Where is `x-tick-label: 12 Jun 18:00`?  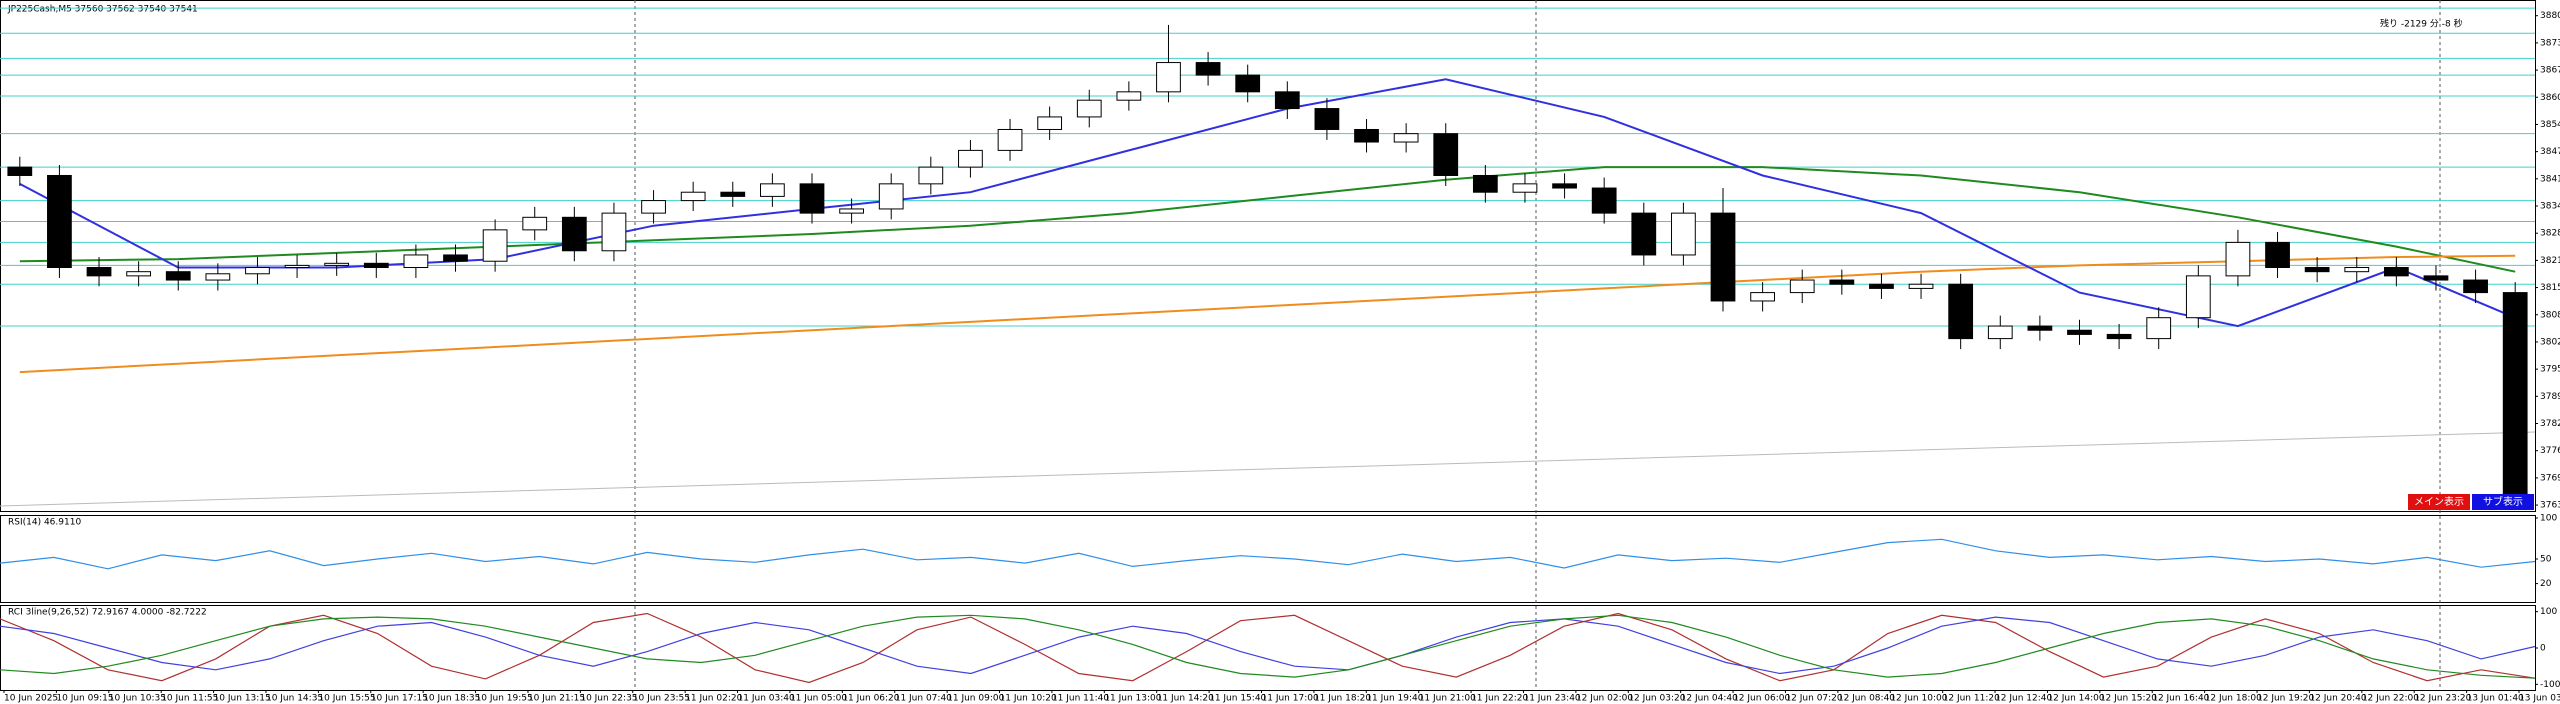
x-tick-label: 12 Jun 18:00 is located at coordinates (2233, 699).